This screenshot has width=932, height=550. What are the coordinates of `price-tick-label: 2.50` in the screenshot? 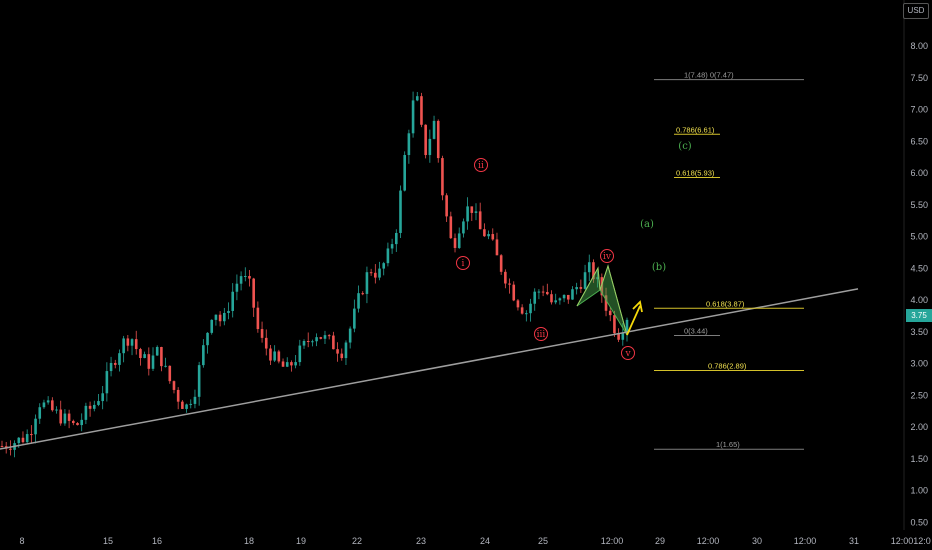 It's located at (919, 395).